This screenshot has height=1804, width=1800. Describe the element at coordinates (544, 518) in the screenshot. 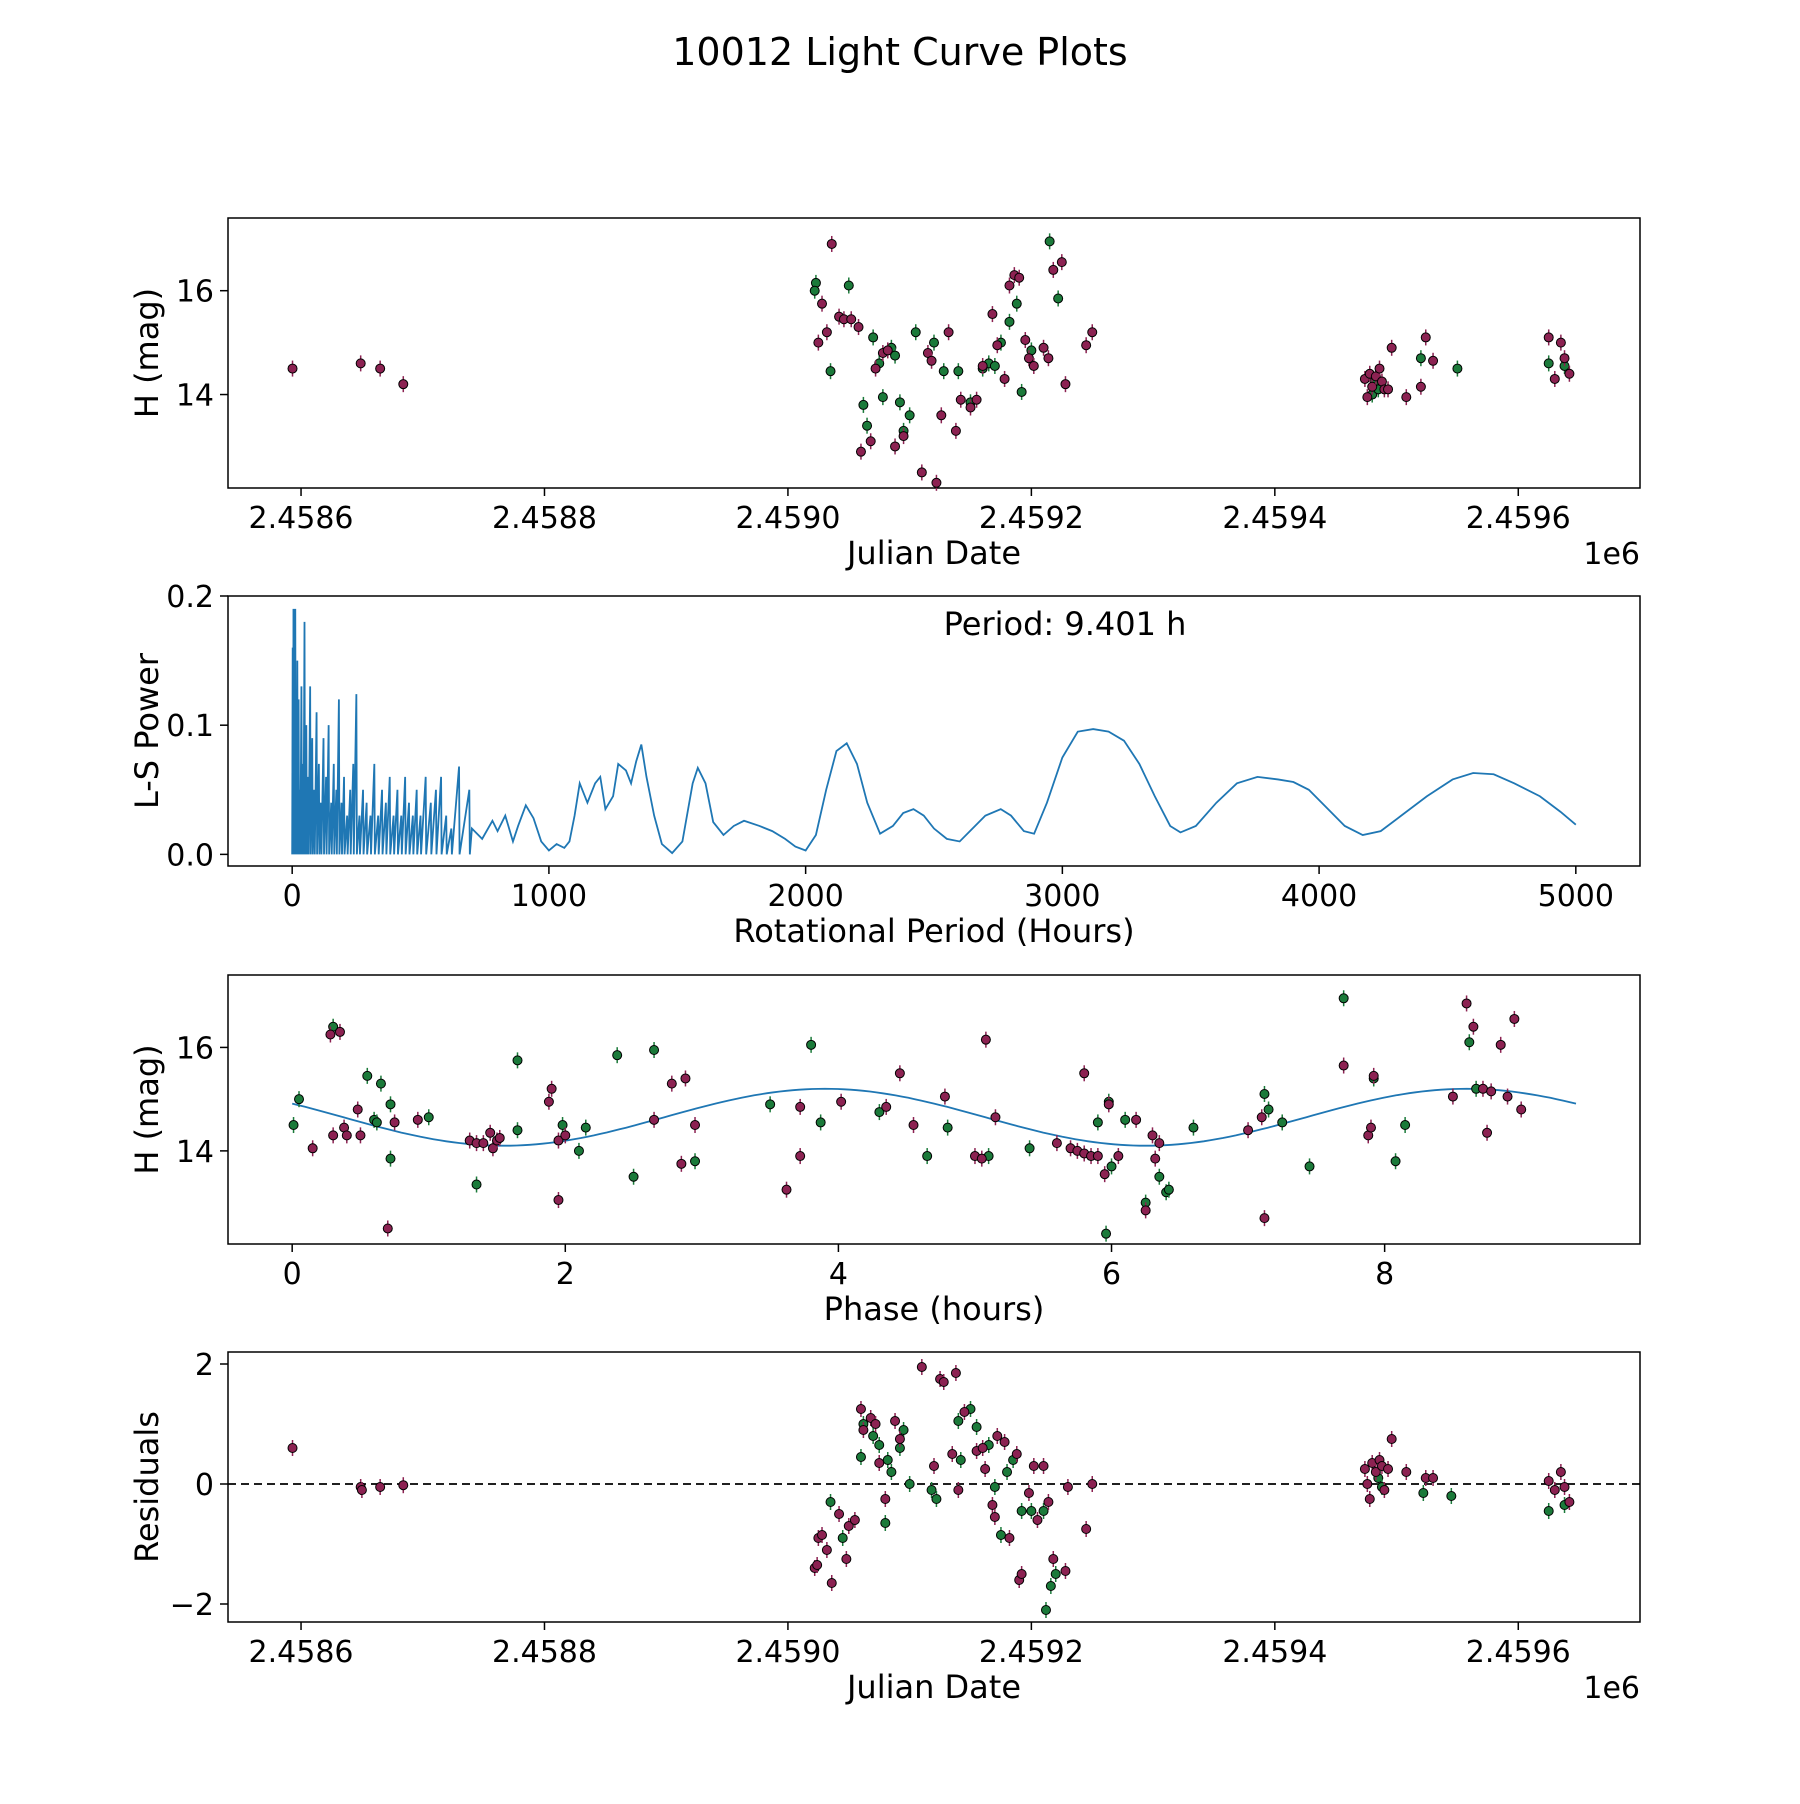

I see `lightcurve-xtick-label: 2.4588` at that location.